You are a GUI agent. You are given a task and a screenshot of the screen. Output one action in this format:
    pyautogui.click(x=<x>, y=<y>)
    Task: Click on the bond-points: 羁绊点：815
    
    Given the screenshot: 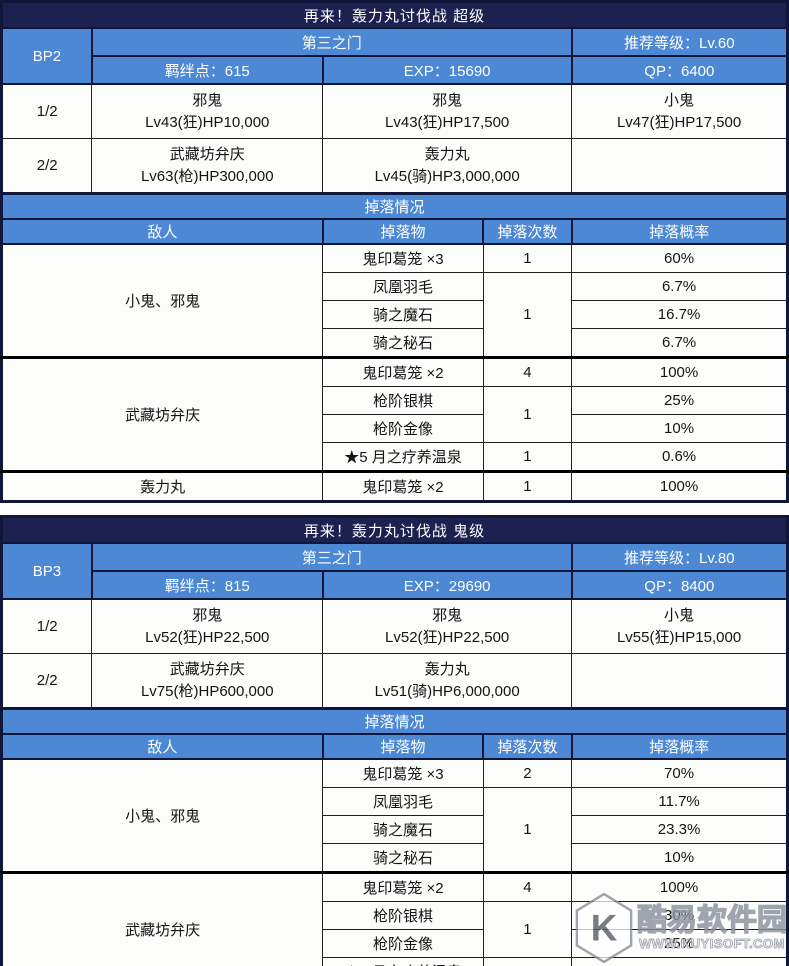 What is the action you would take?
    pyautogui.click(x=207, y=585)
    